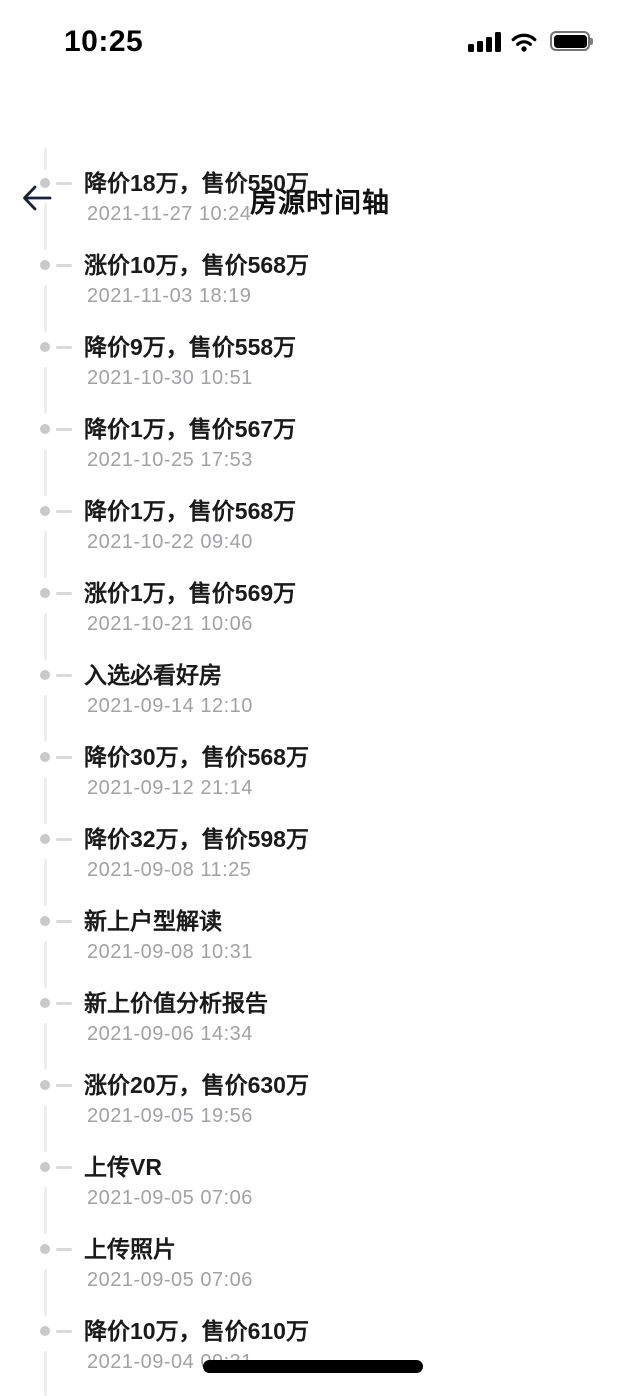  Describe the element at coordinates (320, 203) in the screenshot. I see `page-title: 房源时间轴` at that location.